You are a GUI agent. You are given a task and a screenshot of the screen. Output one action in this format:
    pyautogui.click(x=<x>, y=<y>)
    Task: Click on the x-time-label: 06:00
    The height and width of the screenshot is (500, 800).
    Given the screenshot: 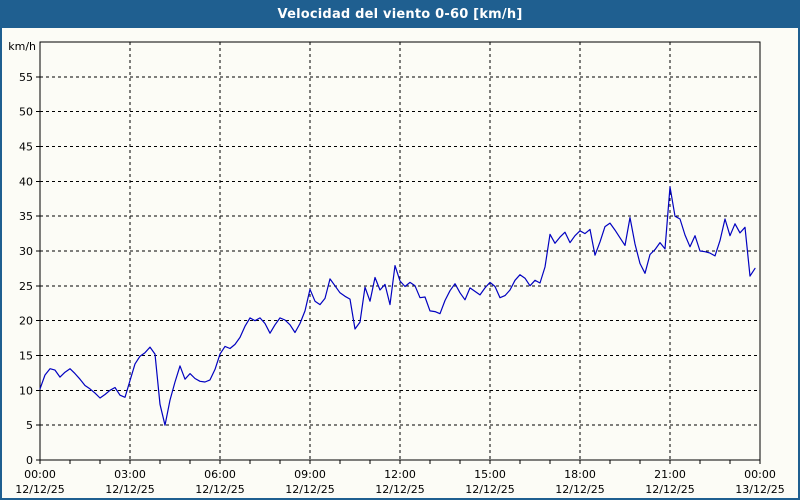 What is the action you would take?
    pyautogui.click(x=220, y=474)
    